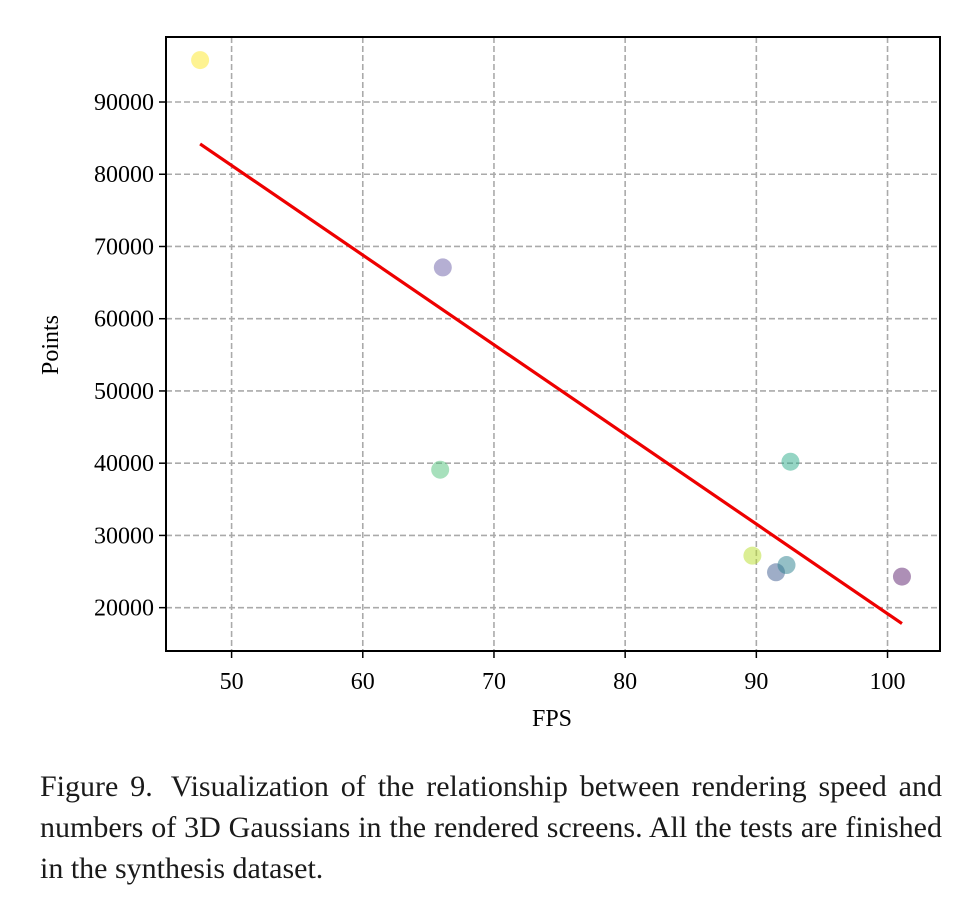  Describe the element at coordinates (888, 682) in the screenshot. I see `x-tick-label-5: 100` at that location.